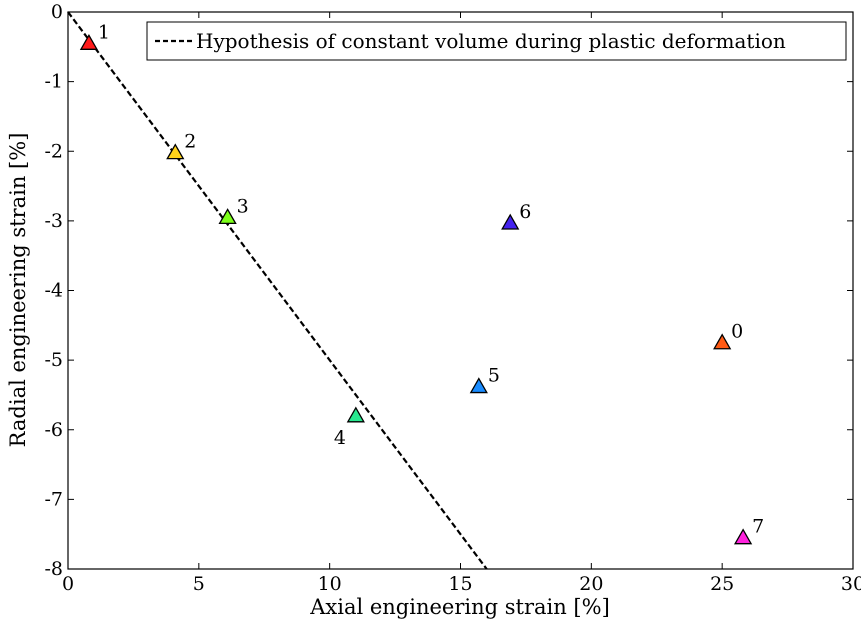 The height and width of the screenshot is (628, 861). I want to click on y-tick-label: -2, so click(53, 151).